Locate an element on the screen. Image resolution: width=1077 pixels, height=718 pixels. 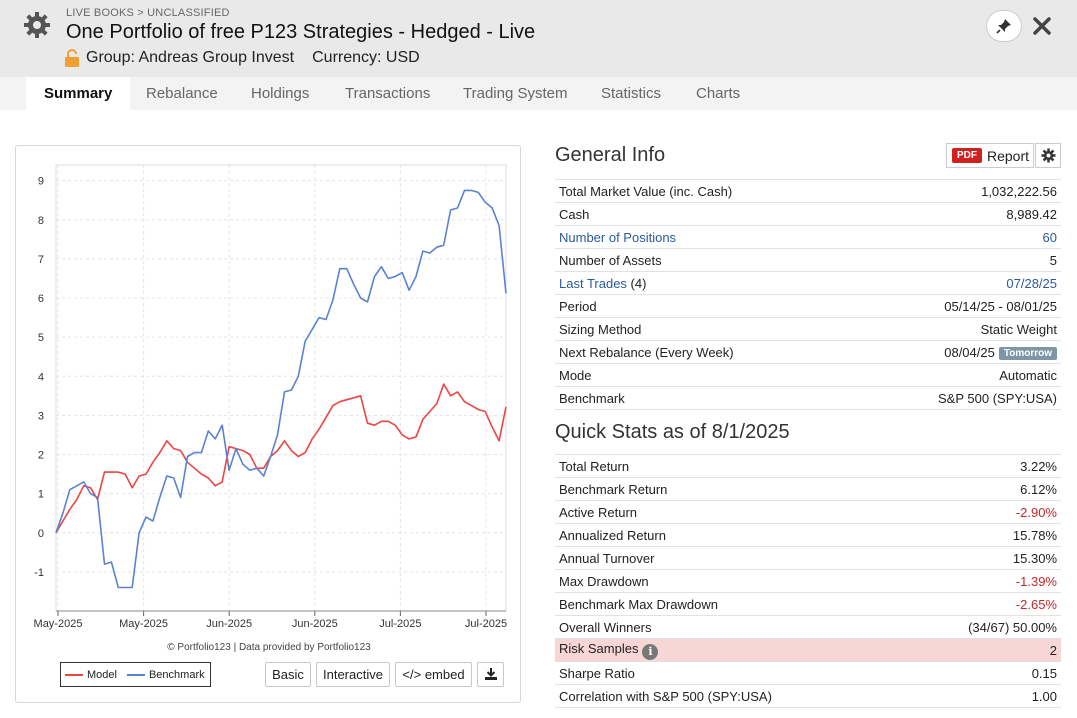
y-tick-label: -1 is located at coordinates (39, 573).